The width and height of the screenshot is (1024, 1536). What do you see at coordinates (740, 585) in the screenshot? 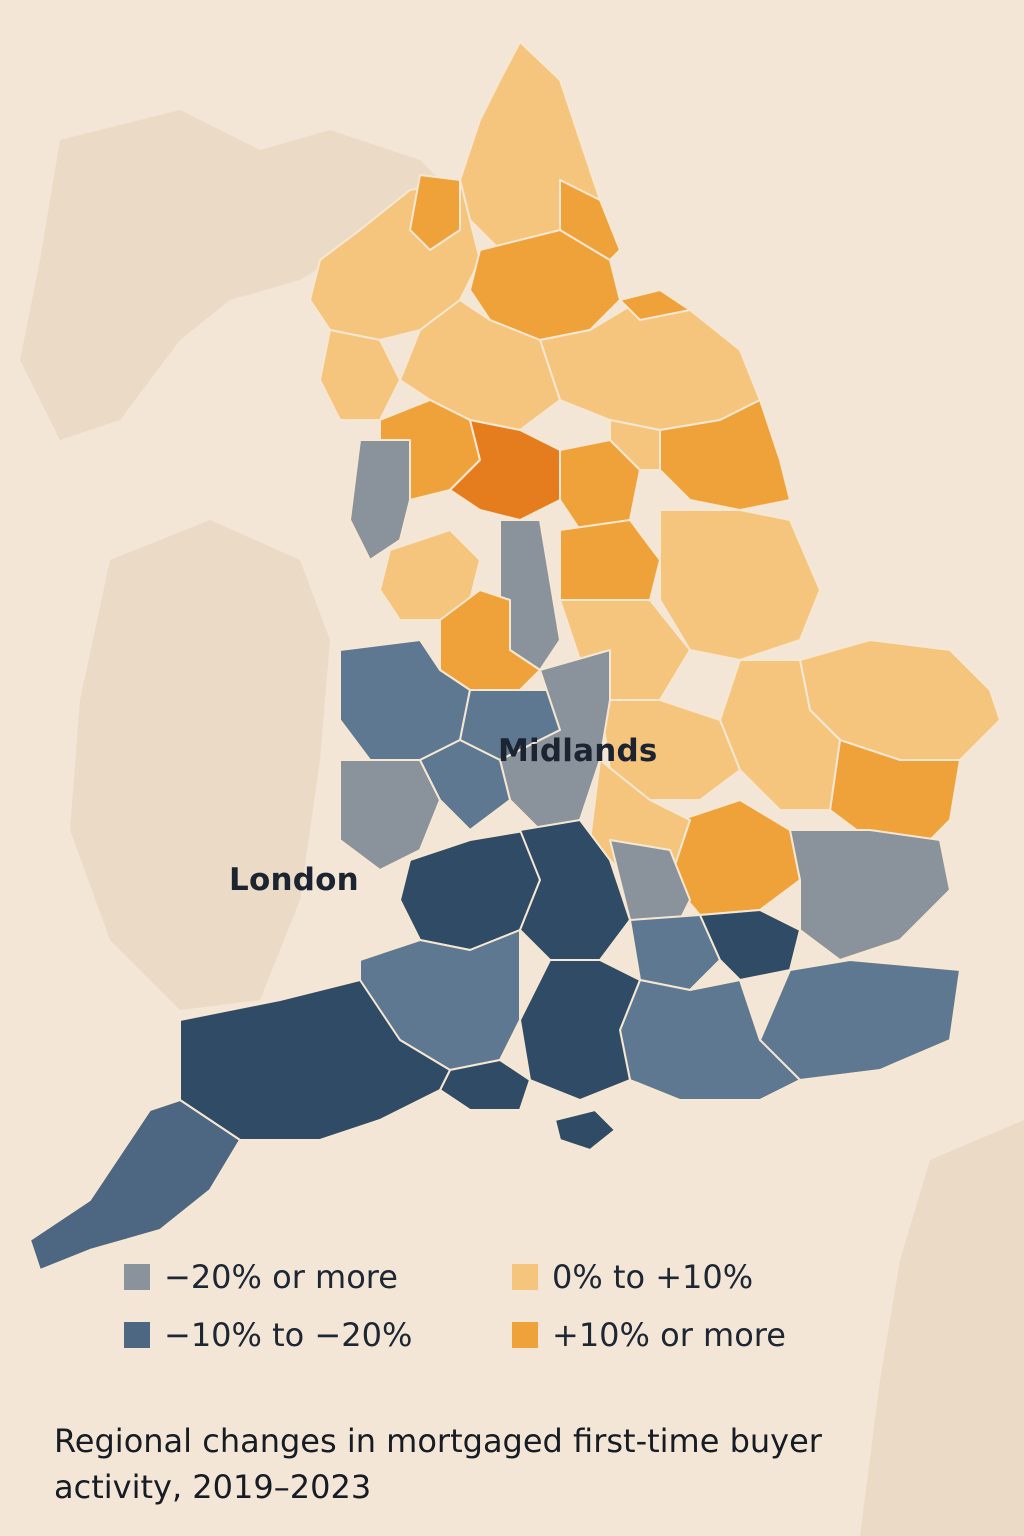
I see `region-lincolnshire` at bounding box center [740, 585].